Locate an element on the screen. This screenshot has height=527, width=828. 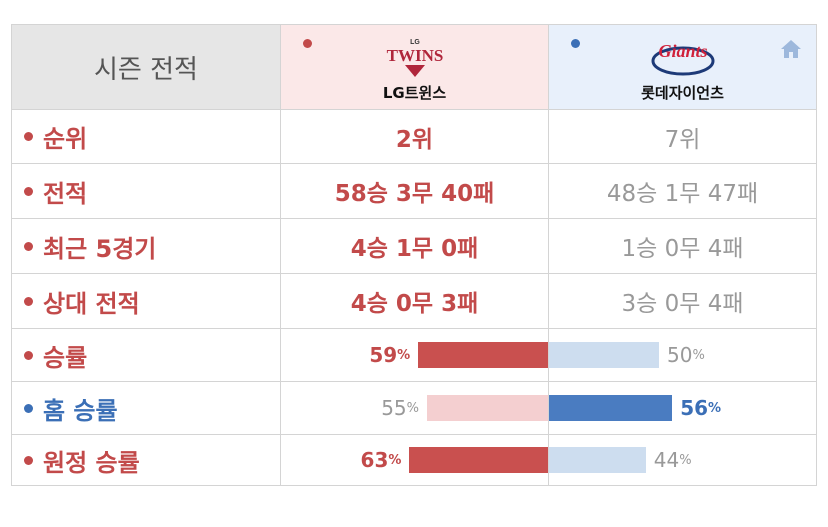
home-rate-cell: 63% is located at coordinates (414, 460).